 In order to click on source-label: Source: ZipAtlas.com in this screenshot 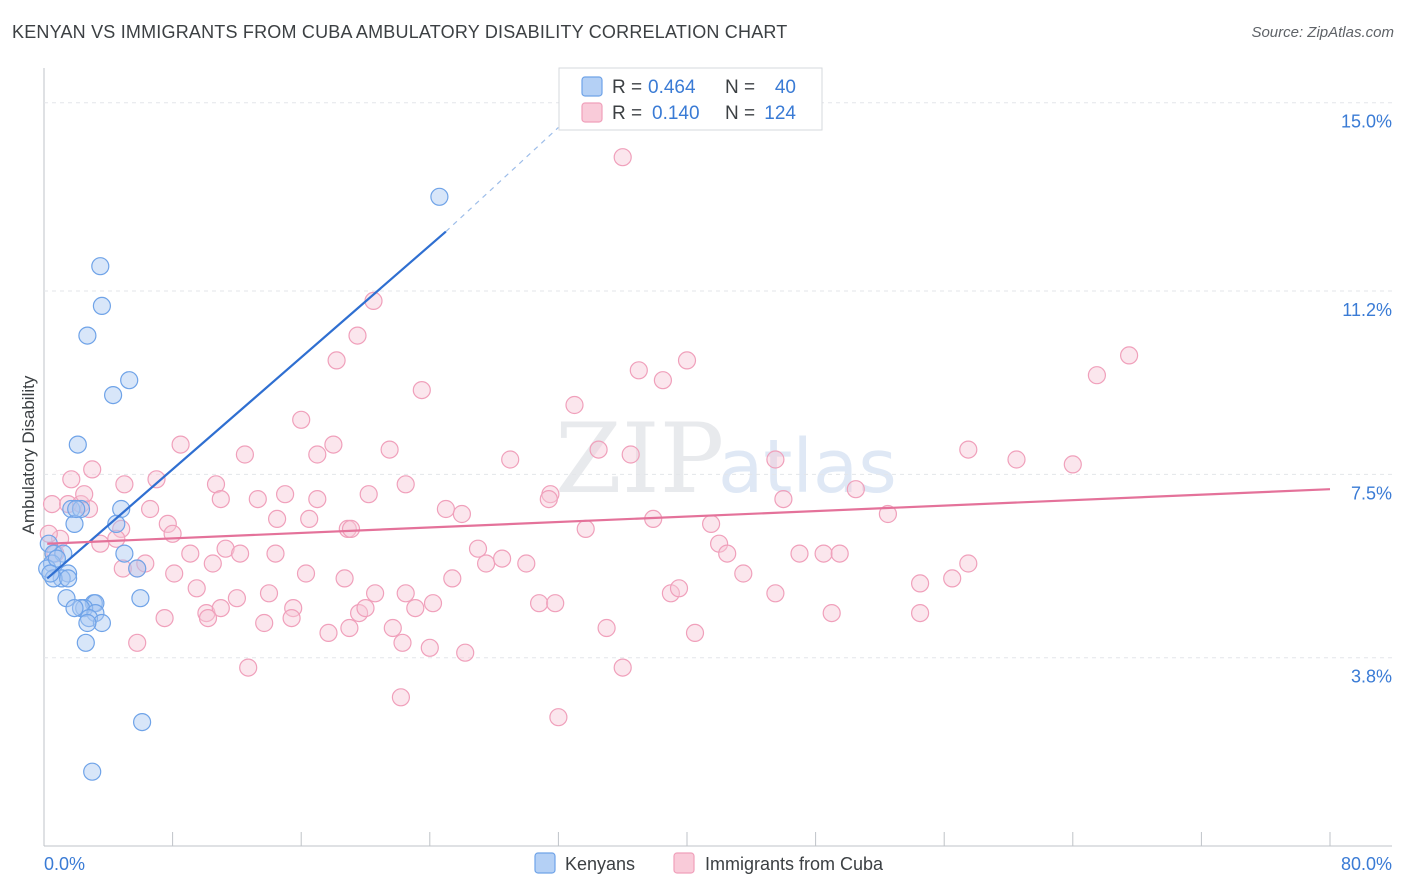, I will do `click(1322, 32)`.